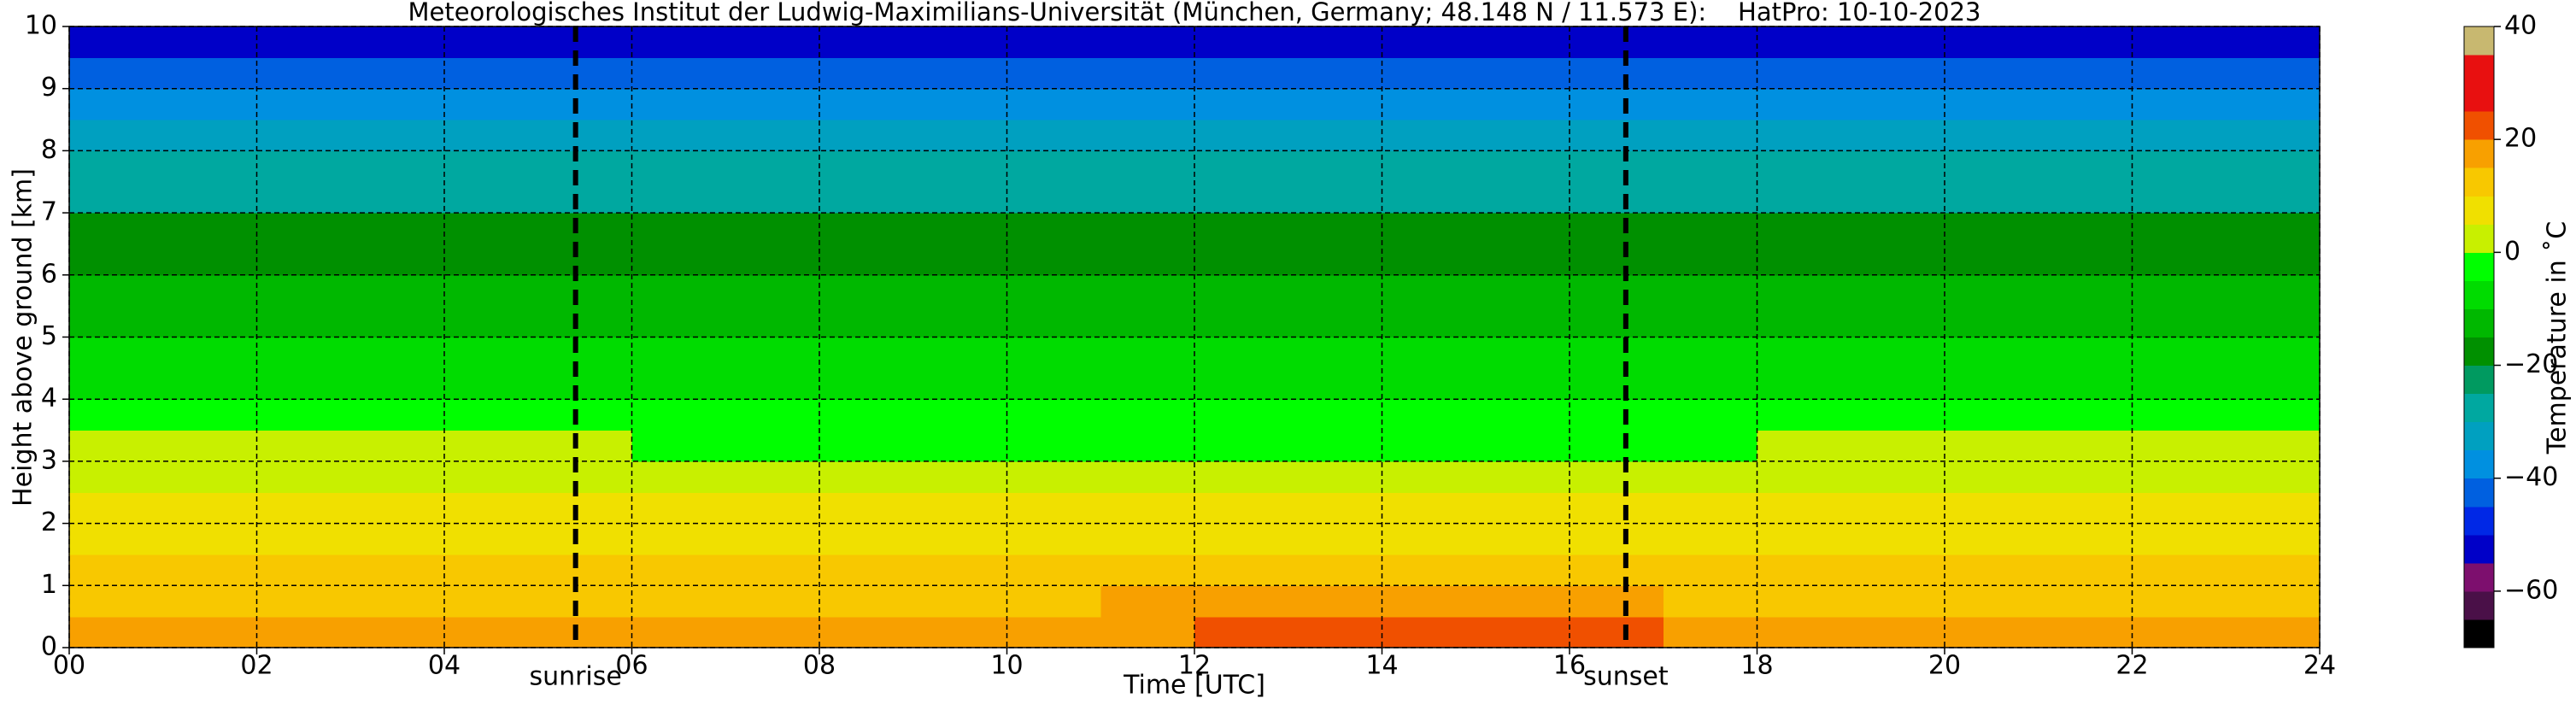 The width and height of the screenshot is (2576, 704). Describe the element at coordinates (2531, 590) in the screenshot. I see `colorbar-tick-label: −60` at that location.